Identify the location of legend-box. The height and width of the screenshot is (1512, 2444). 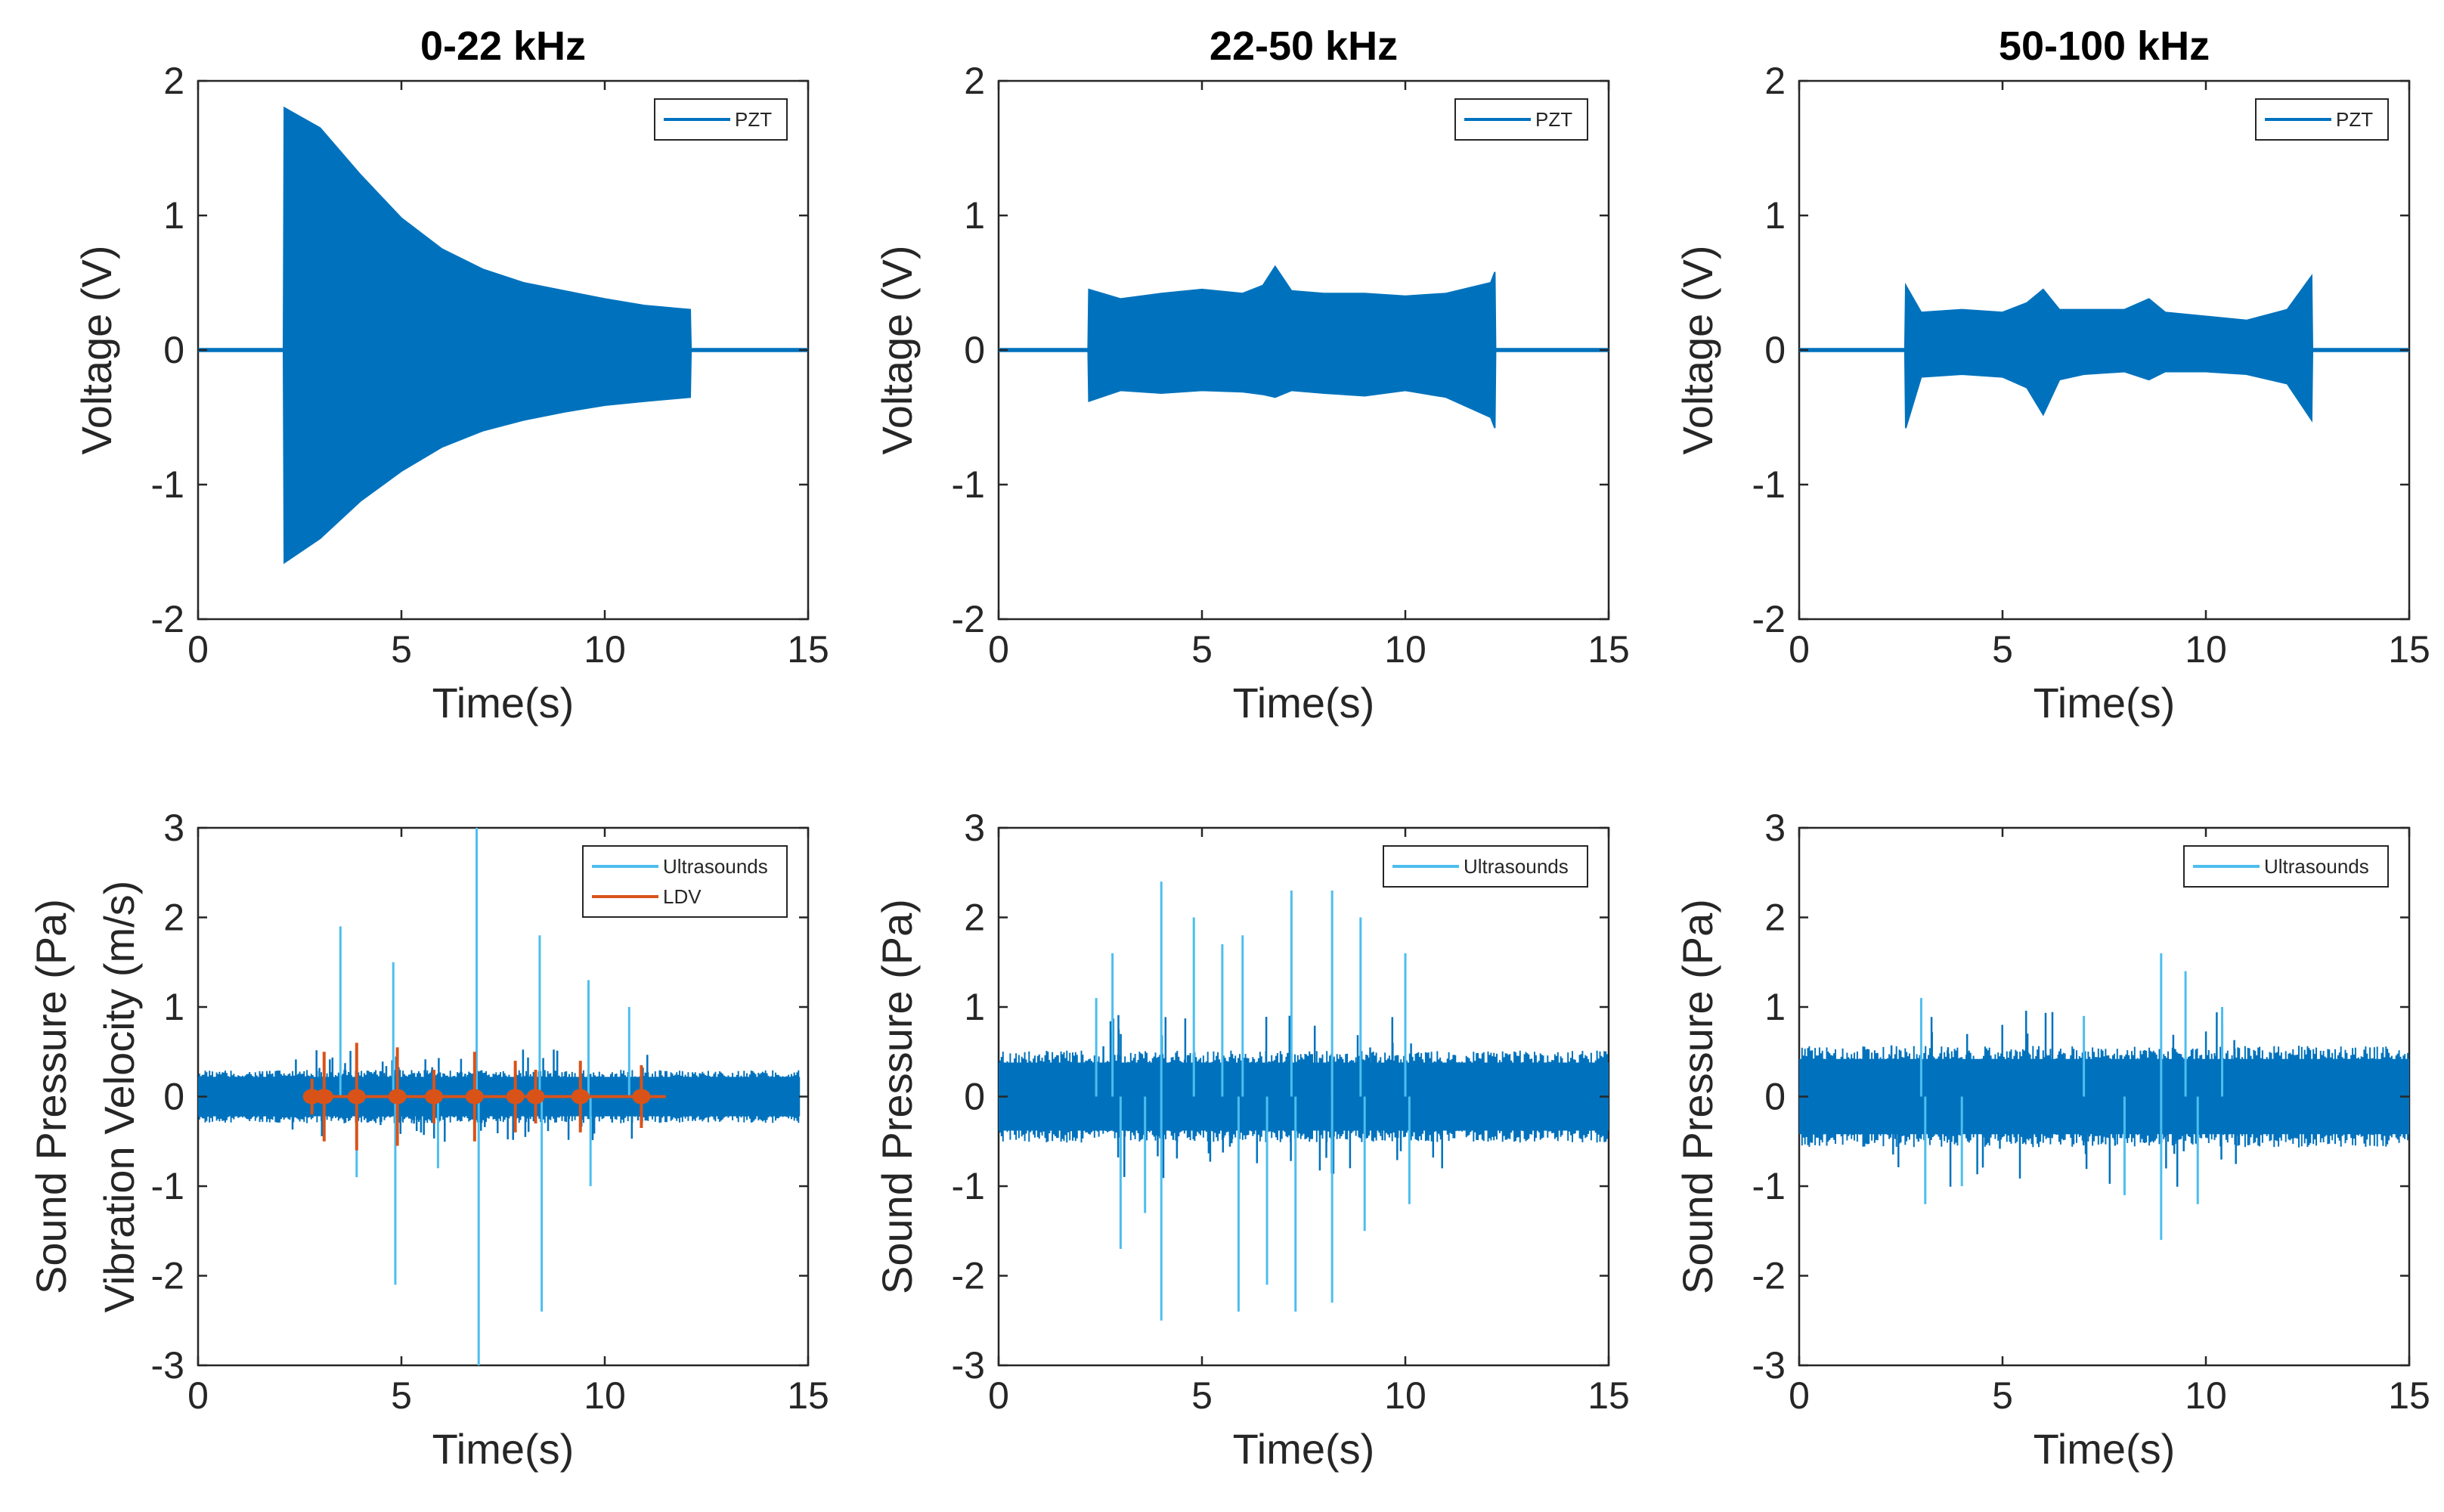
(685, 881).